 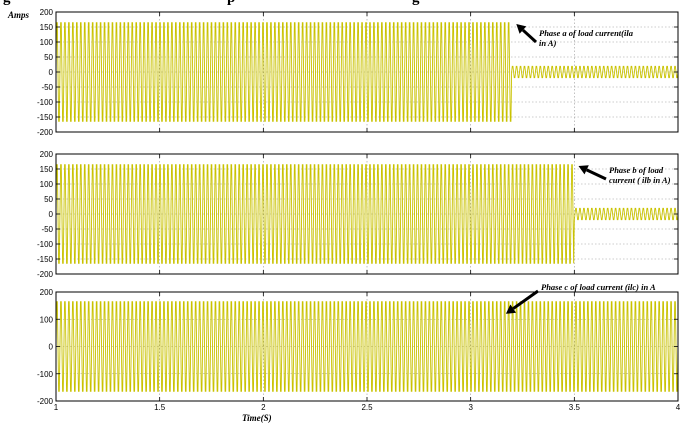 What do you see at coordinates (56, 407) in the screenshot?
I see `x-tick-label: 1` at bounding box center [56, 407].